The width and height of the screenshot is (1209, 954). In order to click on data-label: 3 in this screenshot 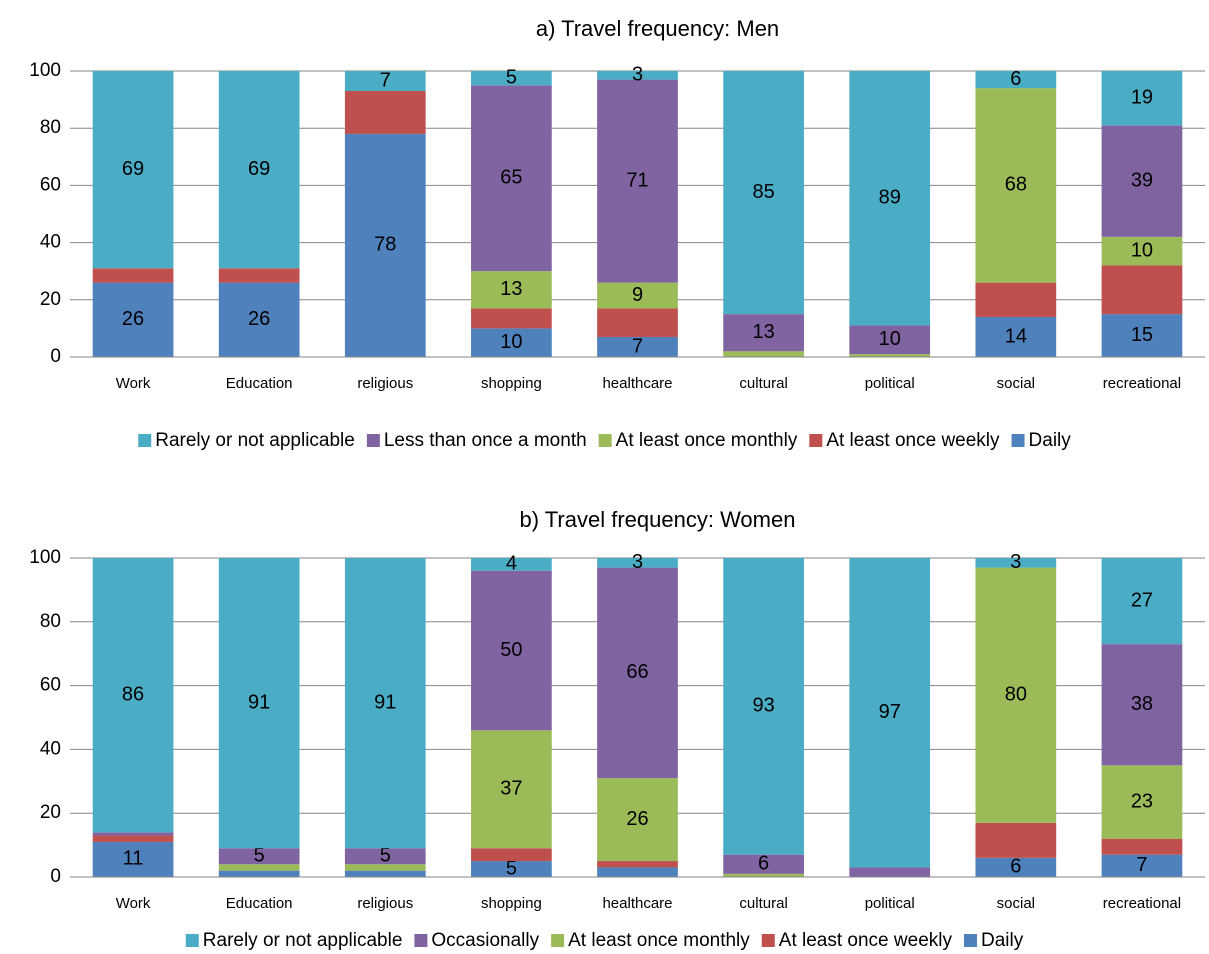, I will do `click(637, 75)`.